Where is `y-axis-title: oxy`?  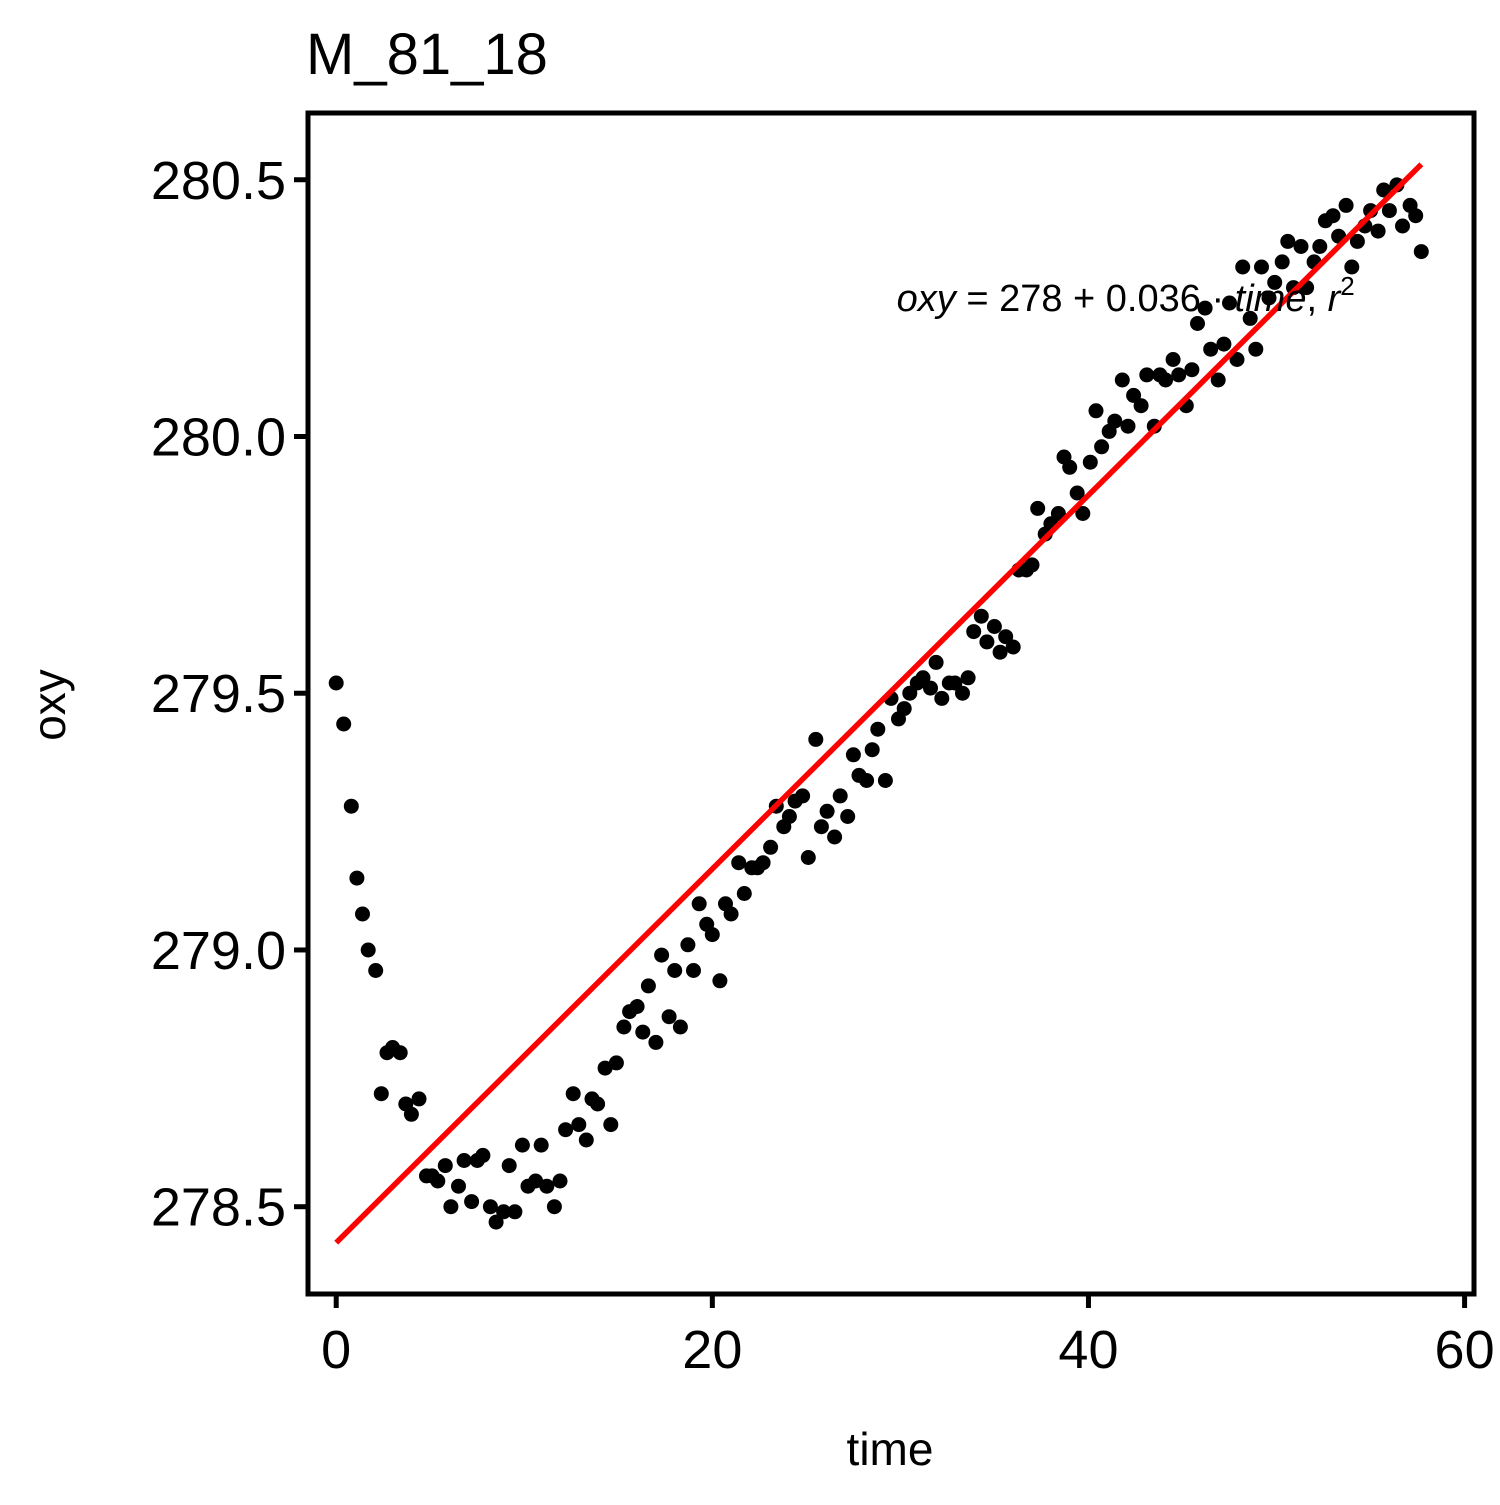 y-axis-title: oxy is located at coordinates (49, 705).